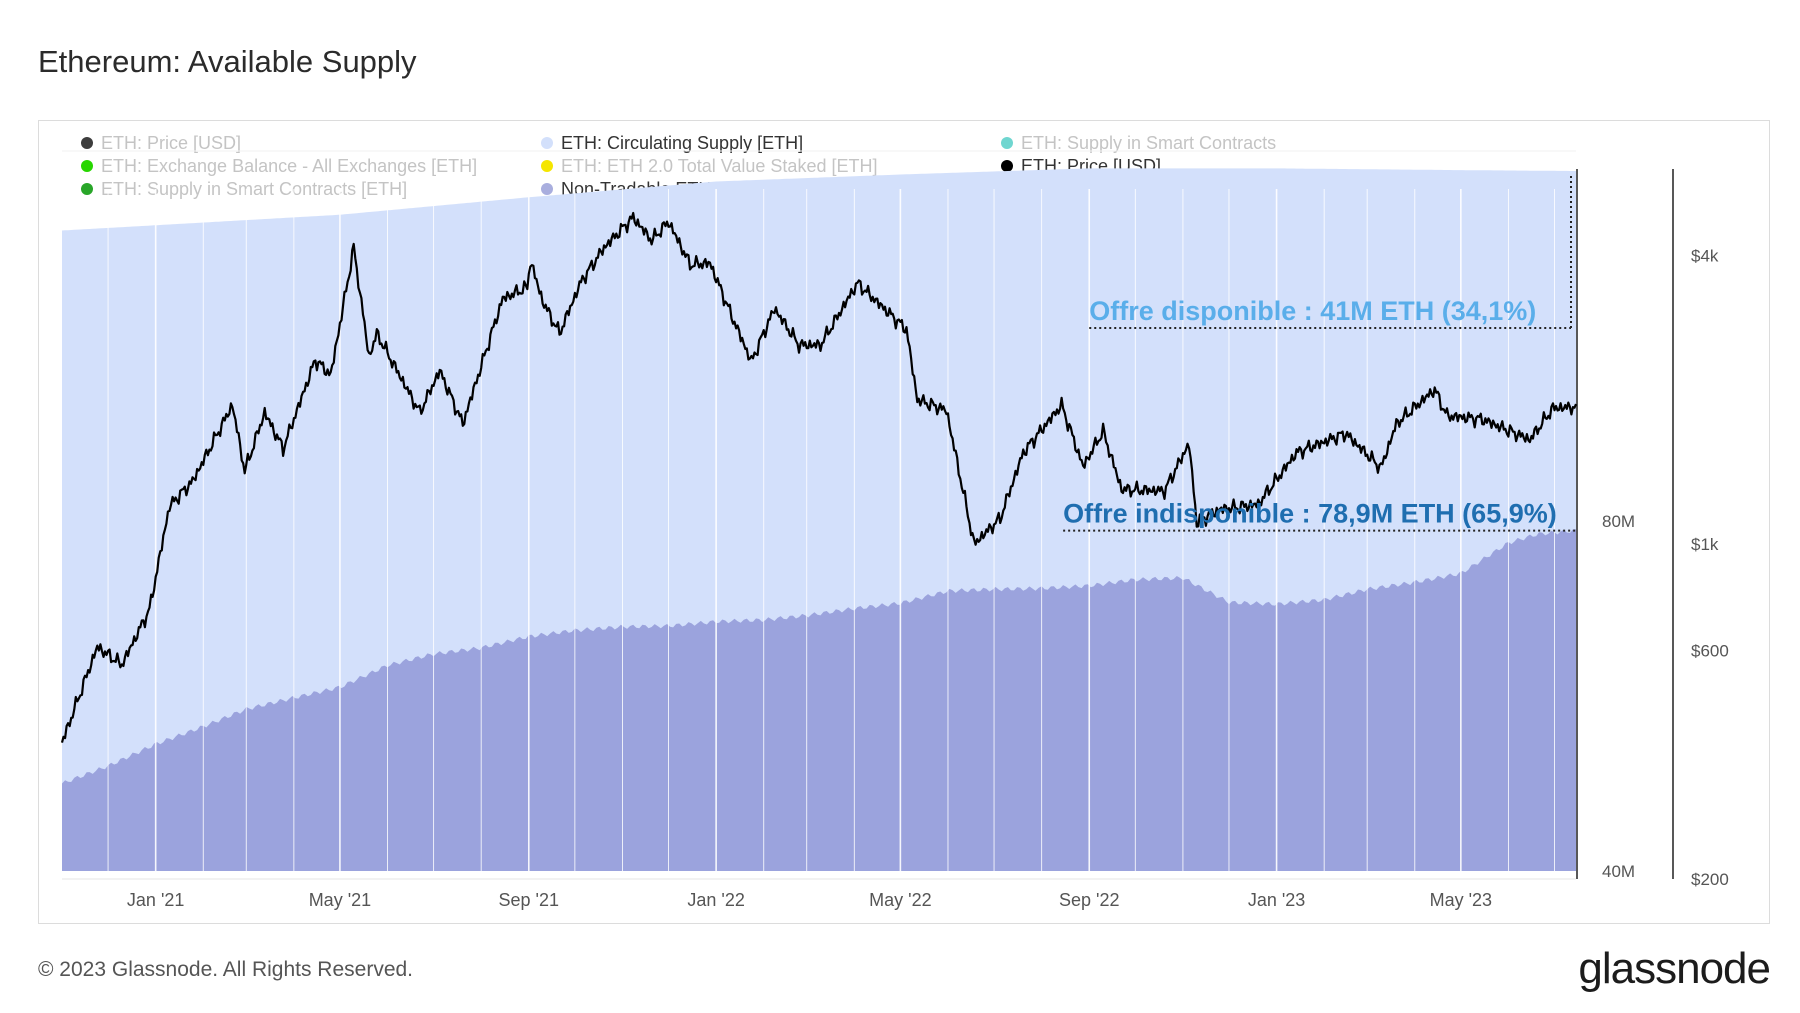 This screenshot has height=1013, width=1800. Describe the element at coordinates (1461, 900) in the screenshot. I see `x-tick-label: May '23` at that location.